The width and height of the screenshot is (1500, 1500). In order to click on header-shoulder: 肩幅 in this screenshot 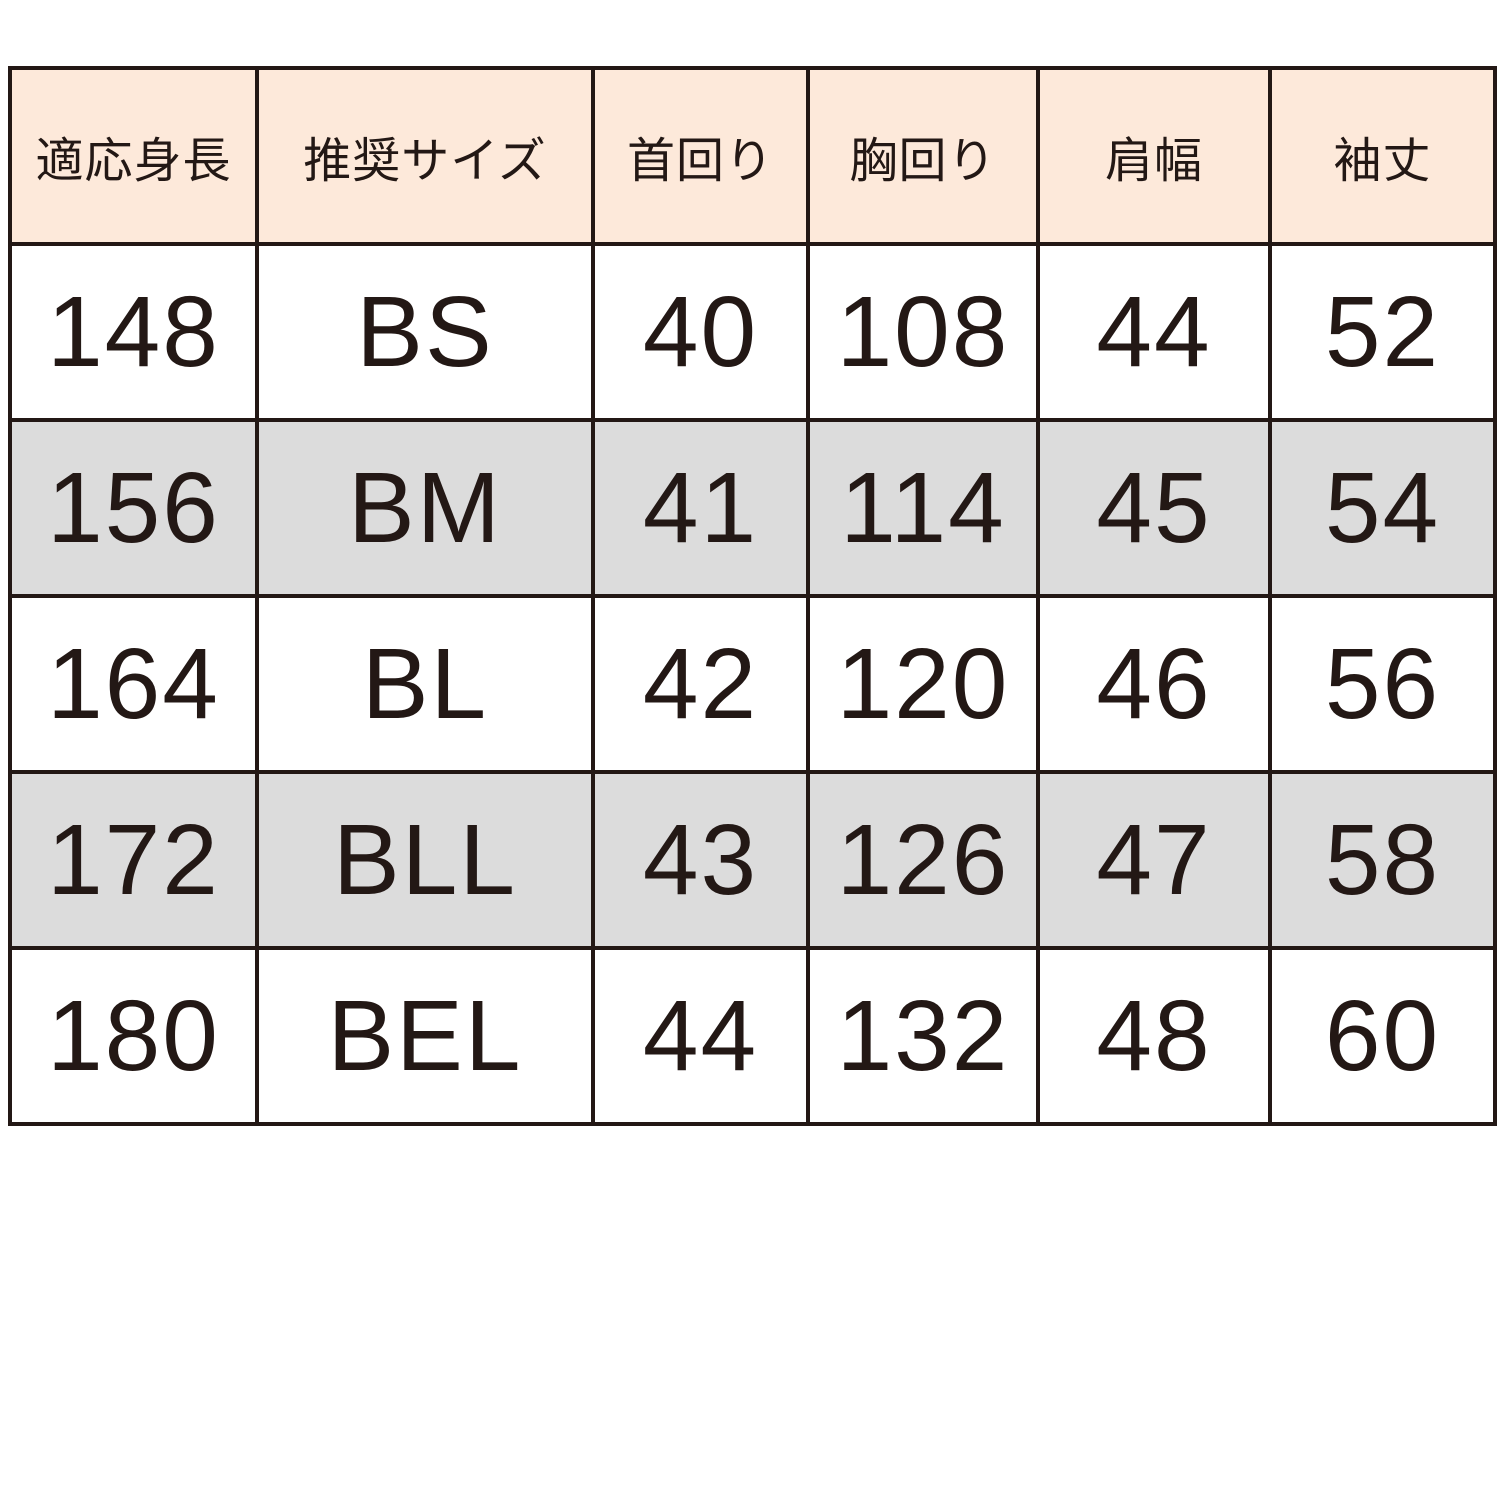, I will do `click(1154, 156)`.